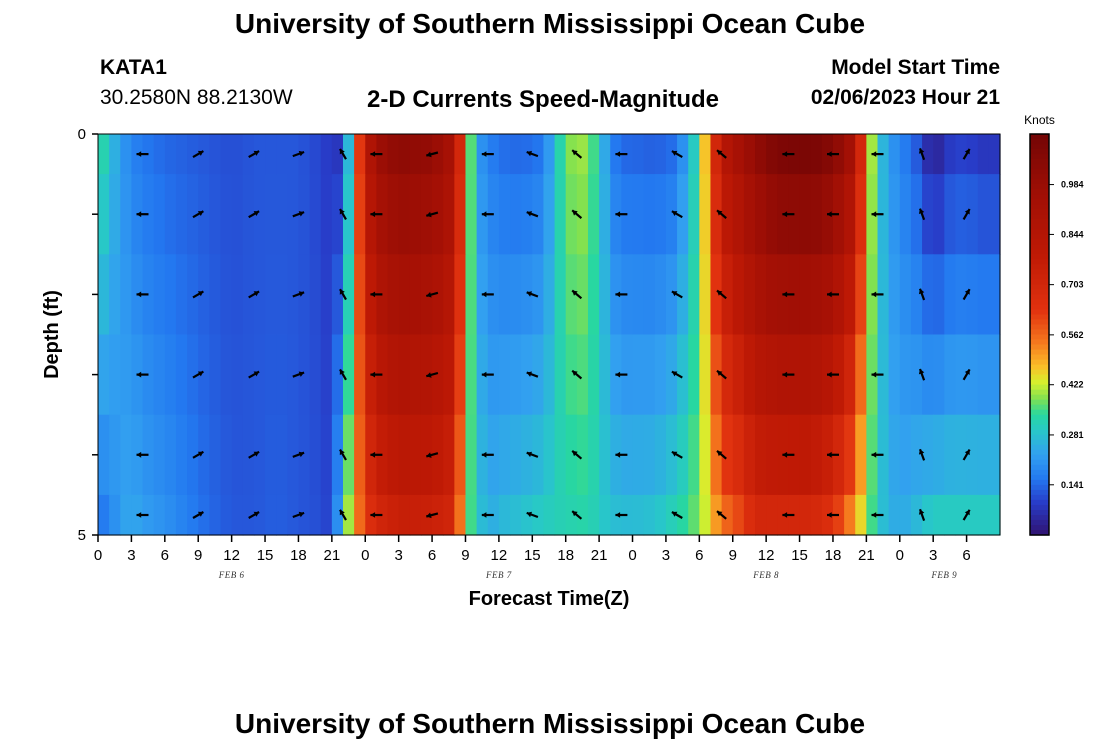 Image resolution: width=1100 pixels, height=750 pixels. Describe the element at coordinates (165, 555) in the screenshot. I see `x-tick-label: 6` at that location.